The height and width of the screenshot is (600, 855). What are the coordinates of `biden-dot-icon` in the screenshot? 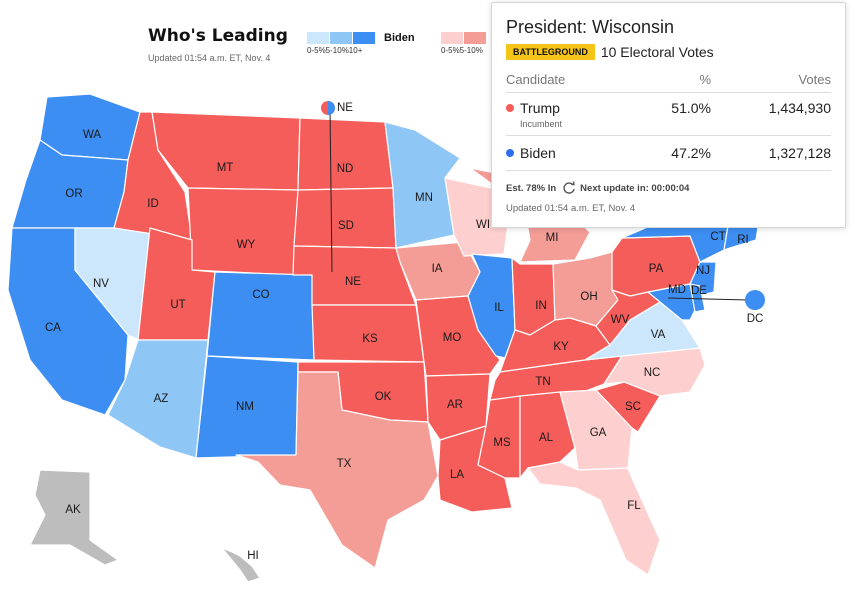 It's located at (510, 153).